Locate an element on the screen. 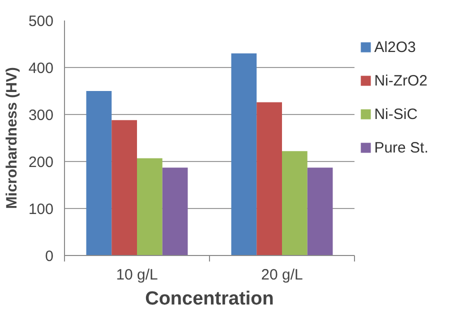  legend-label: Pure St. is located at coordinates (401, 147).